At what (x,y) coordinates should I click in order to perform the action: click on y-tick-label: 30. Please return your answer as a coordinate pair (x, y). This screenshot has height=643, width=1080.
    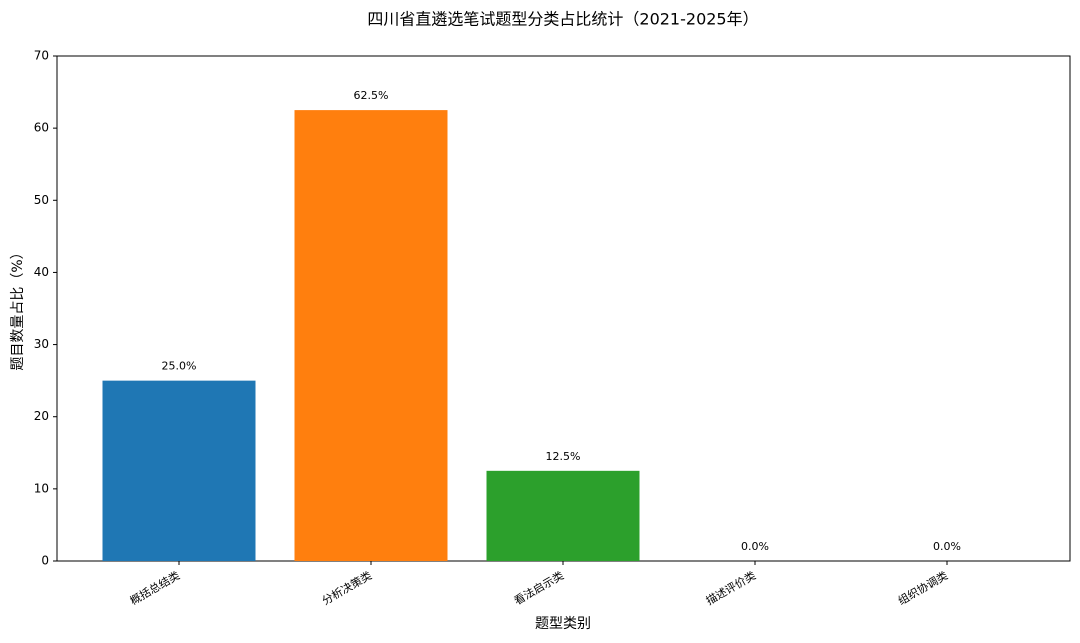
    Looking at the image, I should click on (41, 344).